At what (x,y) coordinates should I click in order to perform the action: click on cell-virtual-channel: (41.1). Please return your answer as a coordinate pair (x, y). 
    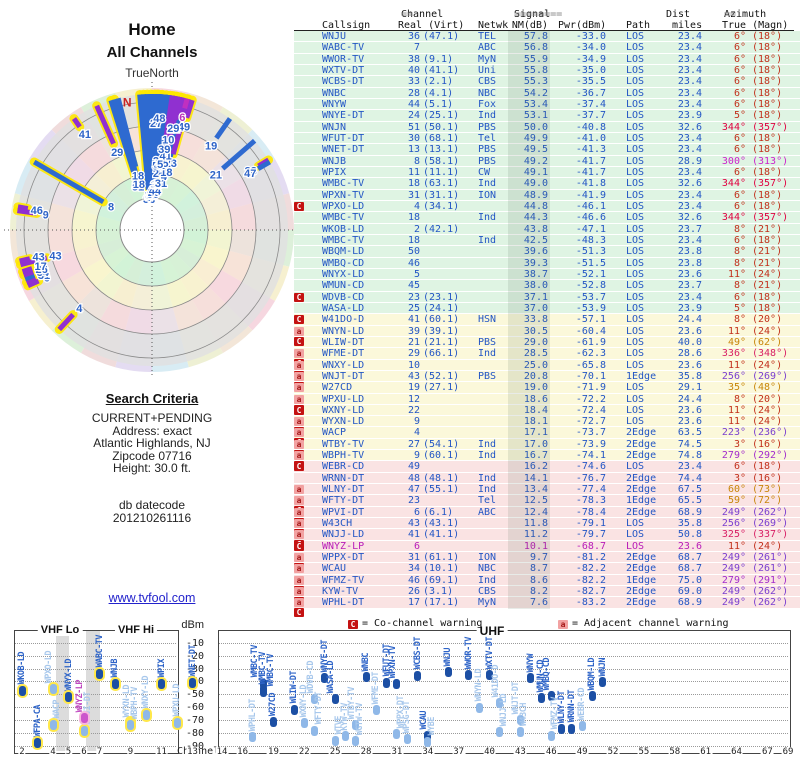
    Looking at the image, I should click on (441, 70).